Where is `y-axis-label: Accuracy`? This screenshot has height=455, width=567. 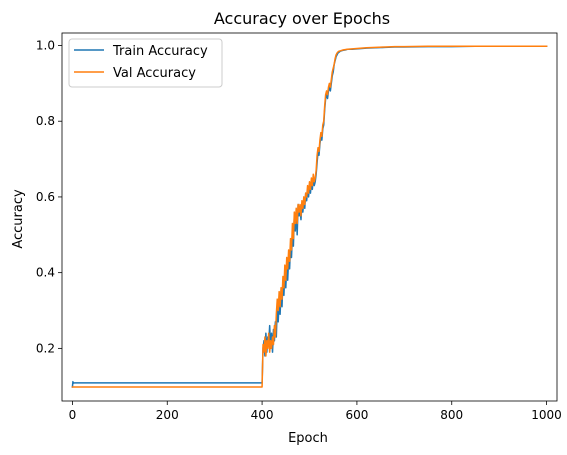
y-axis-label: Accuracy is located at coordinates (18, 219).